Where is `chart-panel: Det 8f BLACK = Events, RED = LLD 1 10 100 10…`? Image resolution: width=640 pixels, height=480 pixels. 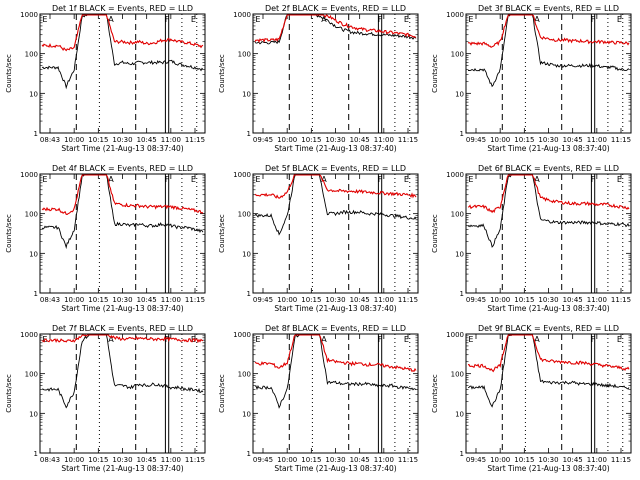 chart-panel: Det 8f BLACK = Events, RED = LLD 1 10 100 10… is located at coordinates (318, 398).